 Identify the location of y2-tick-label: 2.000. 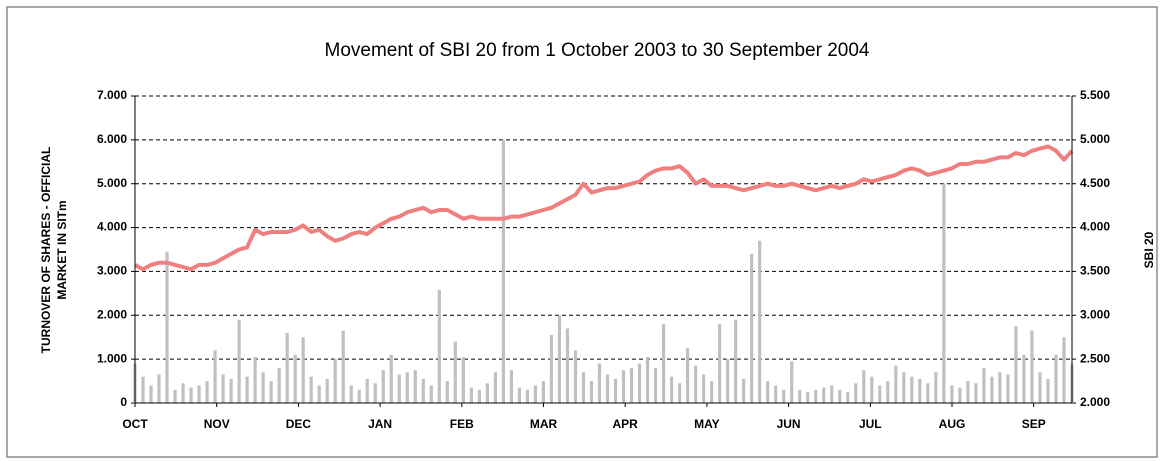
(1095, 402).